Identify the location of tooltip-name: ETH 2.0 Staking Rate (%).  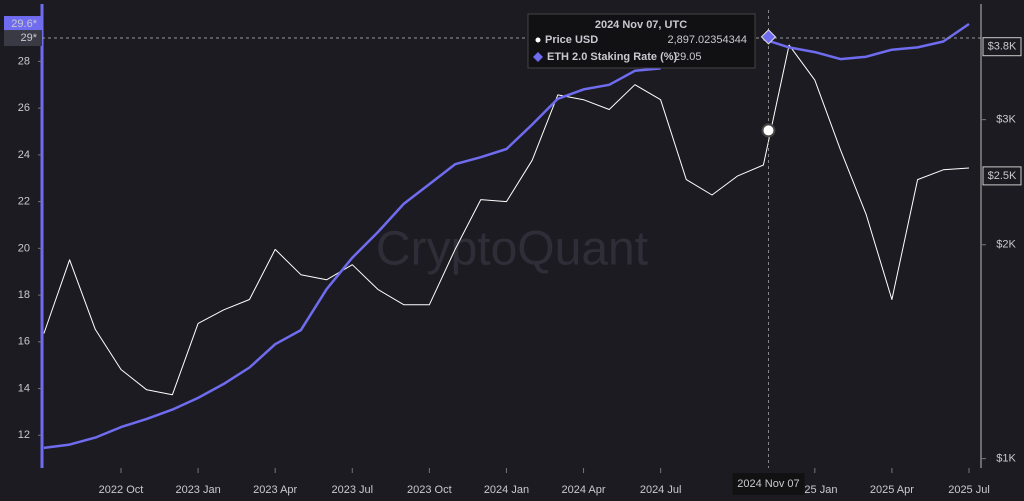
(612, 57).